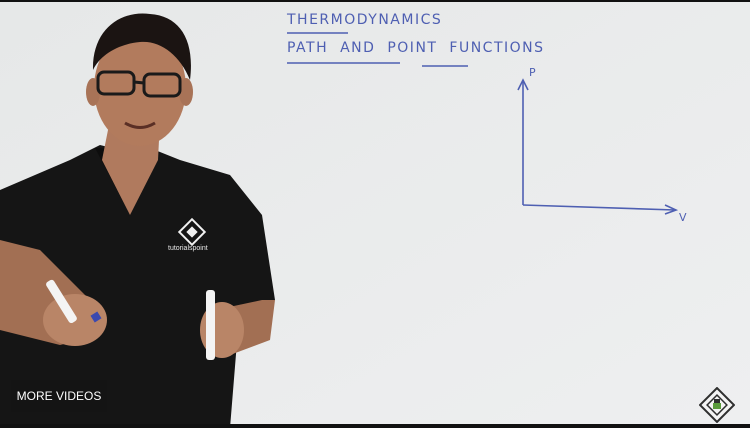 This screenshot has height=428, width=750. I want to click on bottom-border, so click(375, 426).